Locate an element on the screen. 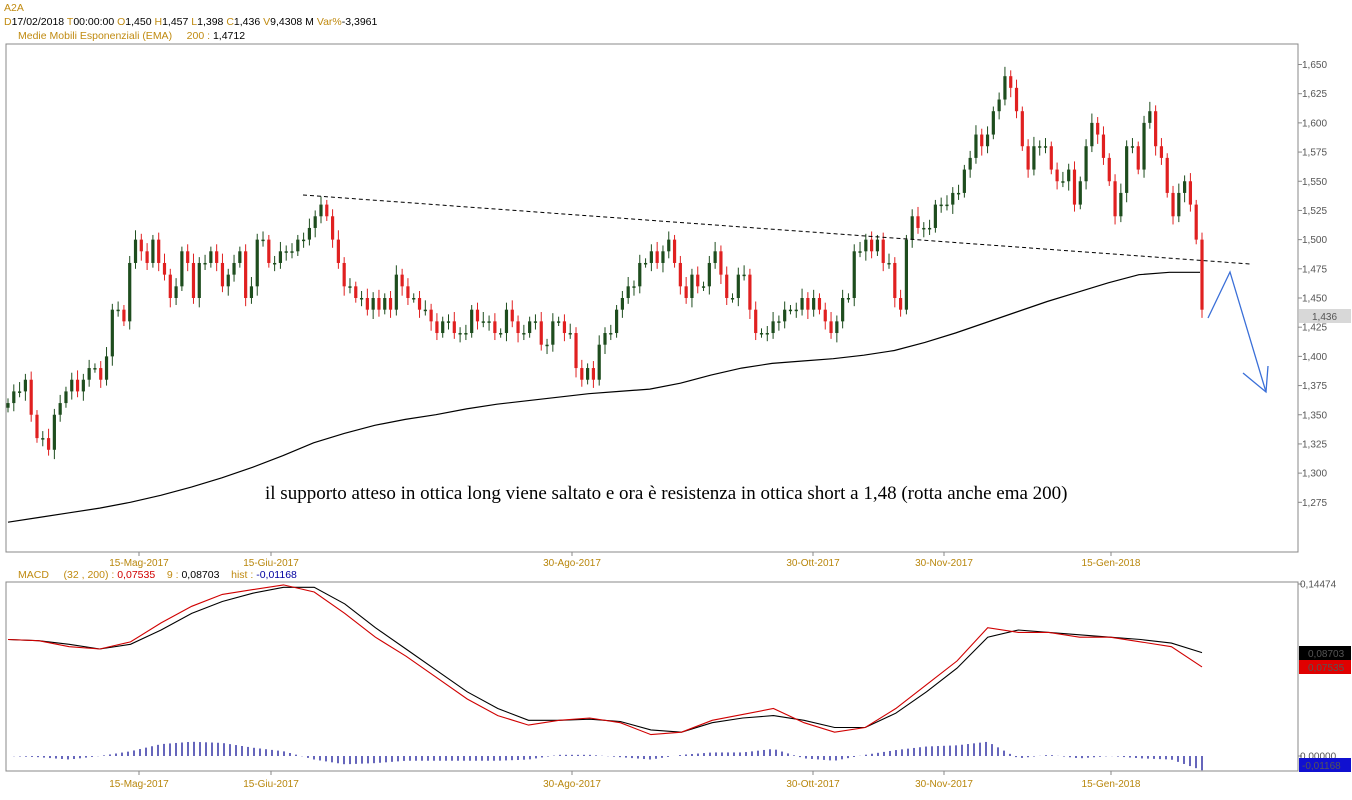 The image size is (1352, 800). var-key: Var% is located at coordinates (329, 22).